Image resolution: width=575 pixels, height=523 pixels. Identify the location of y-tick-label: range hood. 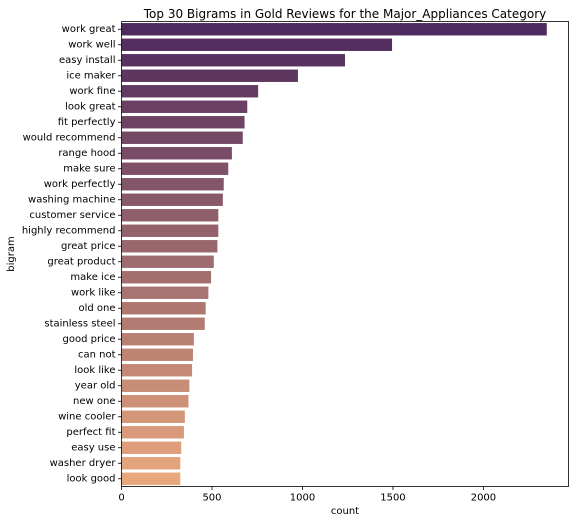
(86, 153).